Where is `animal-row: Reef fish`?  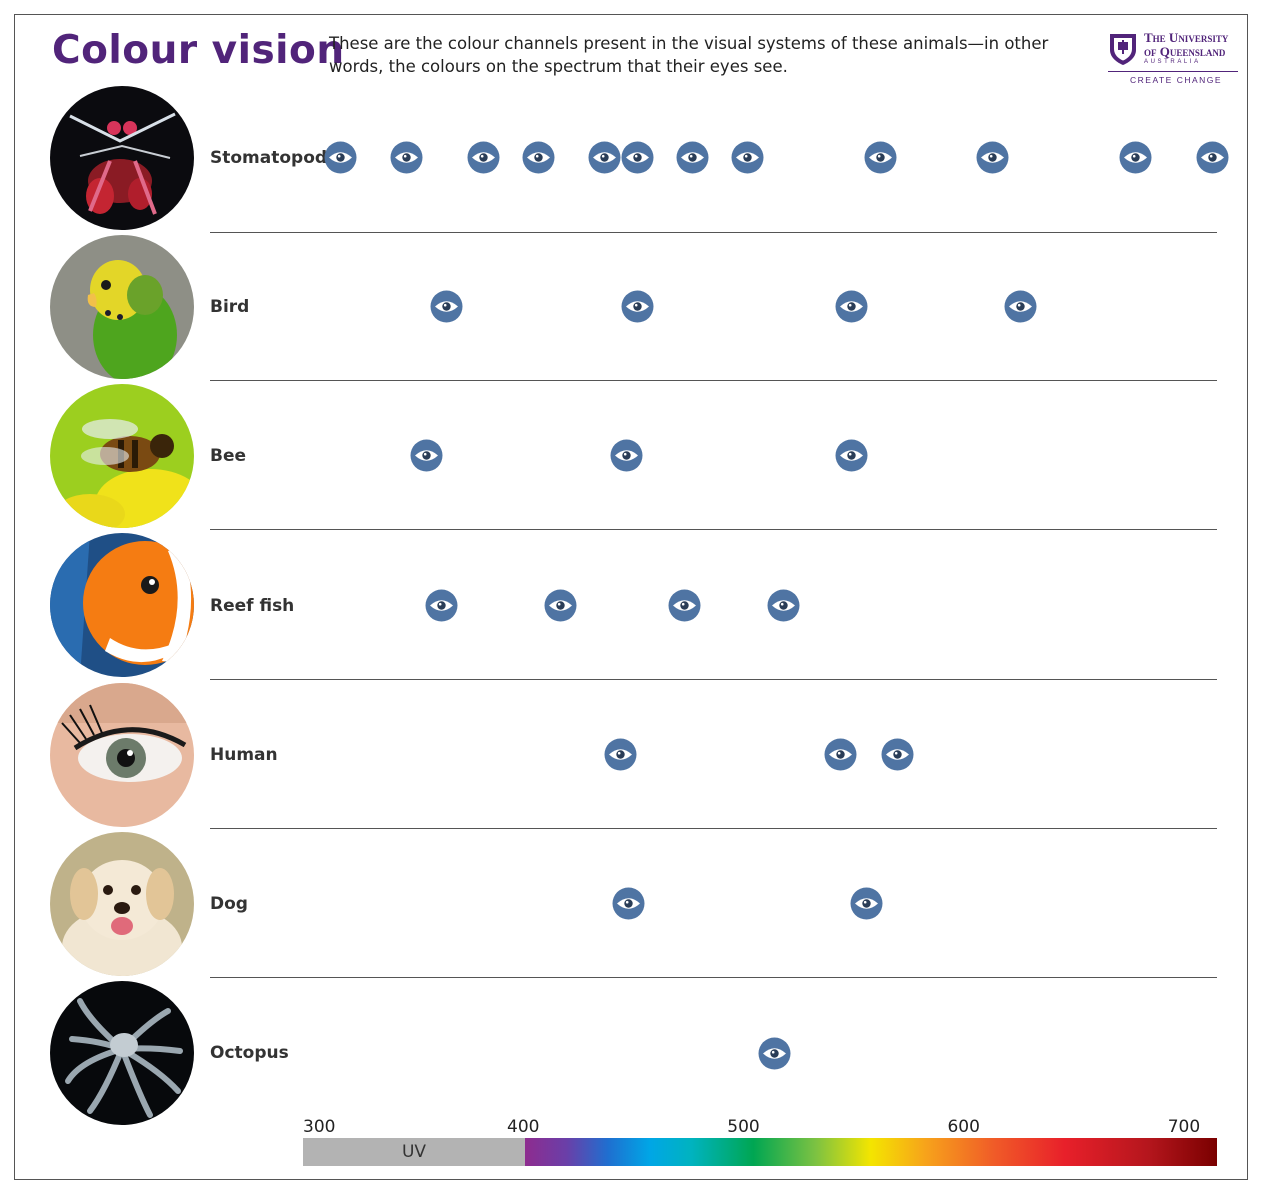 animal-row: Reef fish is located at coordinates (634, 607).